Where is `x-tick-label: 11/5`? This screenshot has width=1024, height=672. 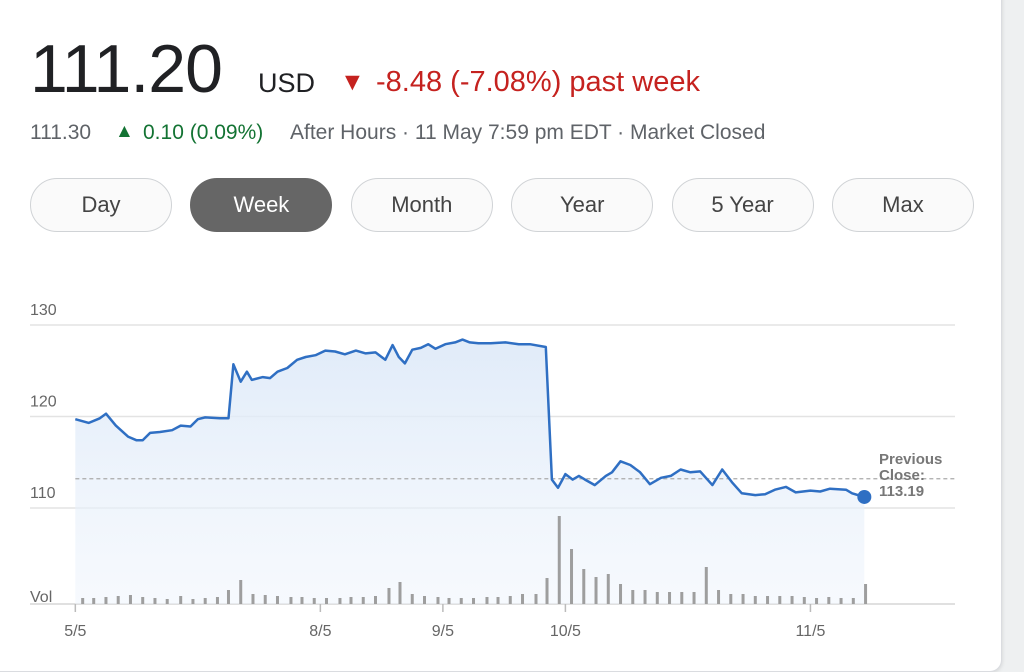 x-tick-label: 11/5 is located at coordinates (810, 631).